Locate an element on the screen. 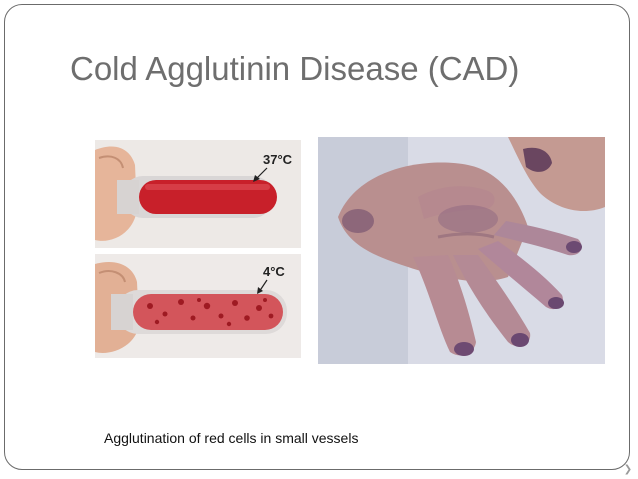 This screenshot has height=479, width=638. temp-37-label: 37°C is located at coordinates (278, 159).